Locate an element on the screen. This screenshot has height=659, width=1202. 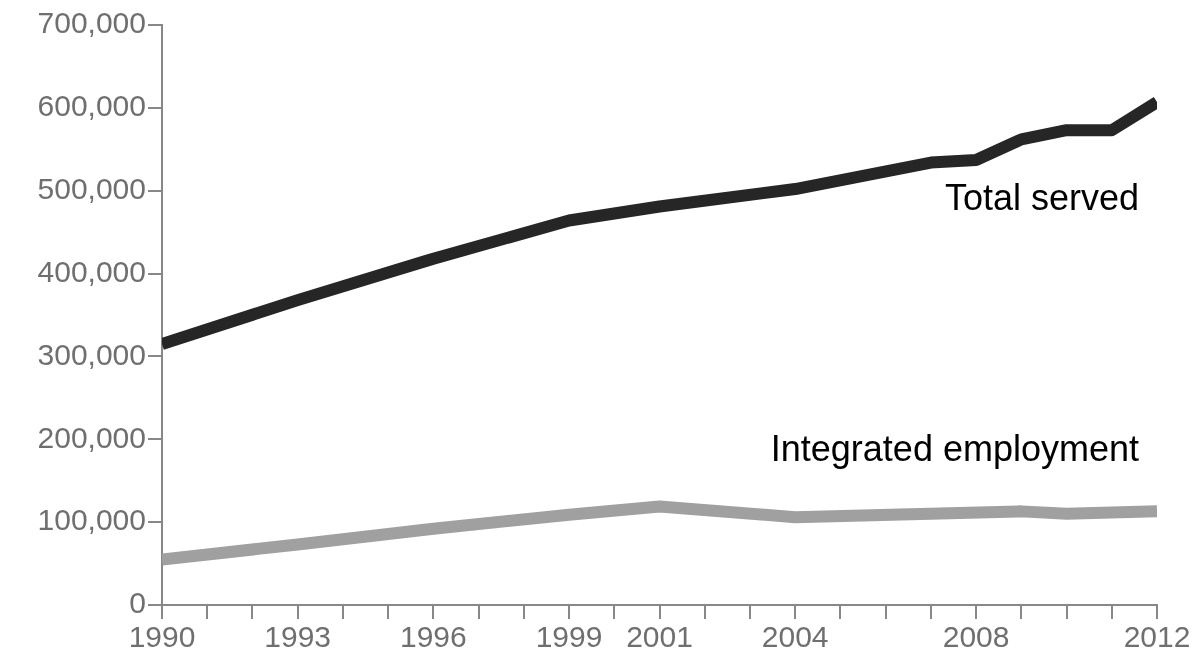
y-tick-label: 500,000 is located at coordinates (91, 188).